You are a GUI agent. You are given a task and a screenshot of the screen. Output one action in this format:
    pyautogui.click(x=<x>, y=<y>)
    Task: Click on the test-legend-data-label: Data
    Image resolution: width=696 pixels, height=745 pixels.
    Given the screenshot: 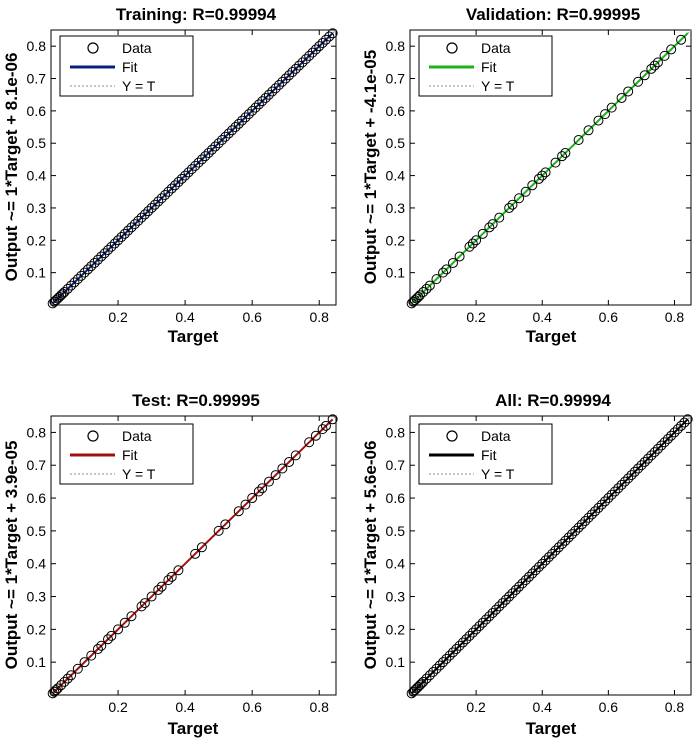 What is the action you would take?
    pyautogui.click(x=137, y=436)
    